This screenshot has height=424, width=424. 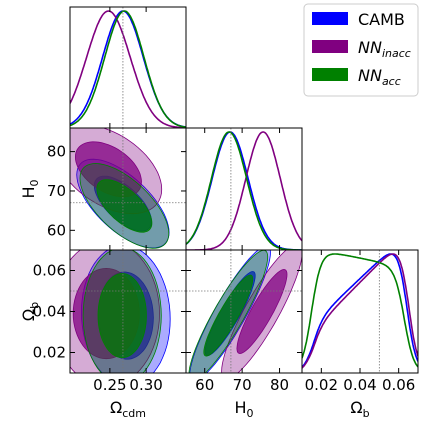 What do you see at coordinates (116, 407) in the screenshot?
I see `x-axis-label-omega_cdm-base: Ω` at bounding box center [116, 407].